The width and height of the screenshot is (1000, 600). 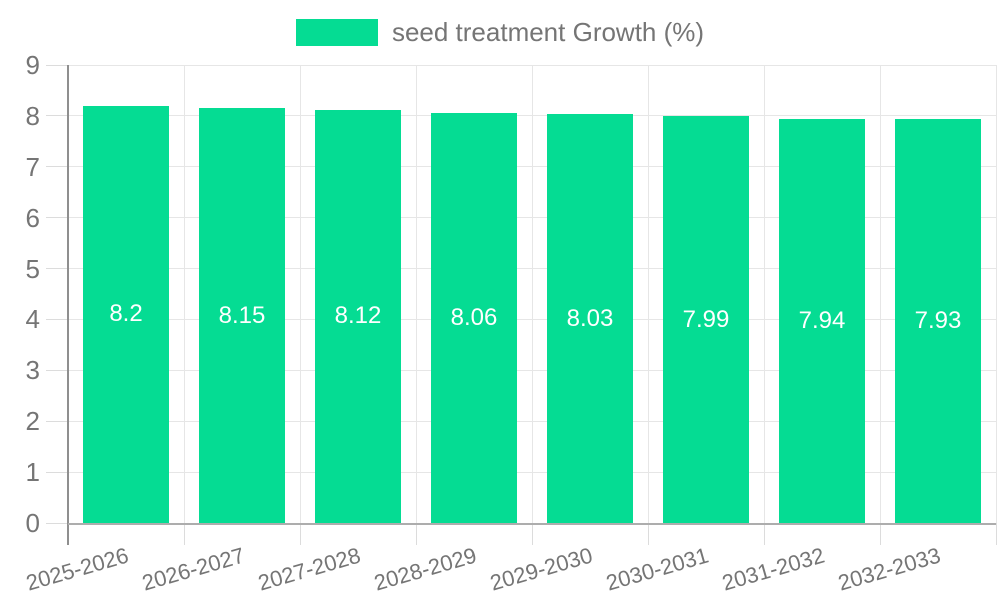 I want to click on bar: 8.12, so click(x=358, y=316).